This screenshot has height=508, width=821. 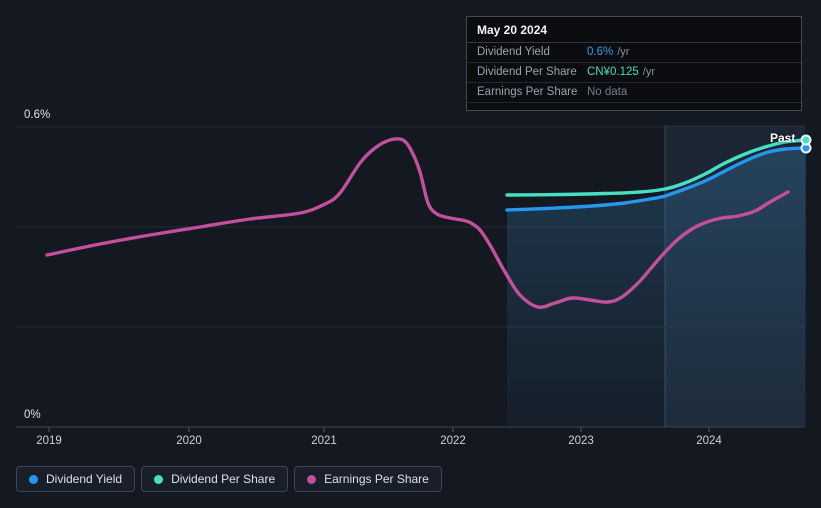 I want to click on dividend-yield-dot-icon, so click(x=33, y=479).